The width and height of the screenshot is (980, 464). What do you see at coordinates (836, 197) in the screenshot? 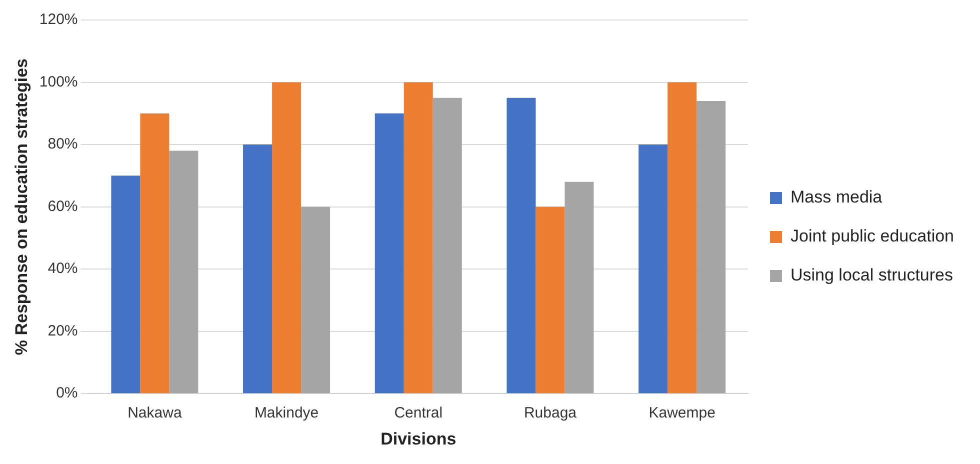
I see `legend-label: Mass media` at bounding box center [836, 197].